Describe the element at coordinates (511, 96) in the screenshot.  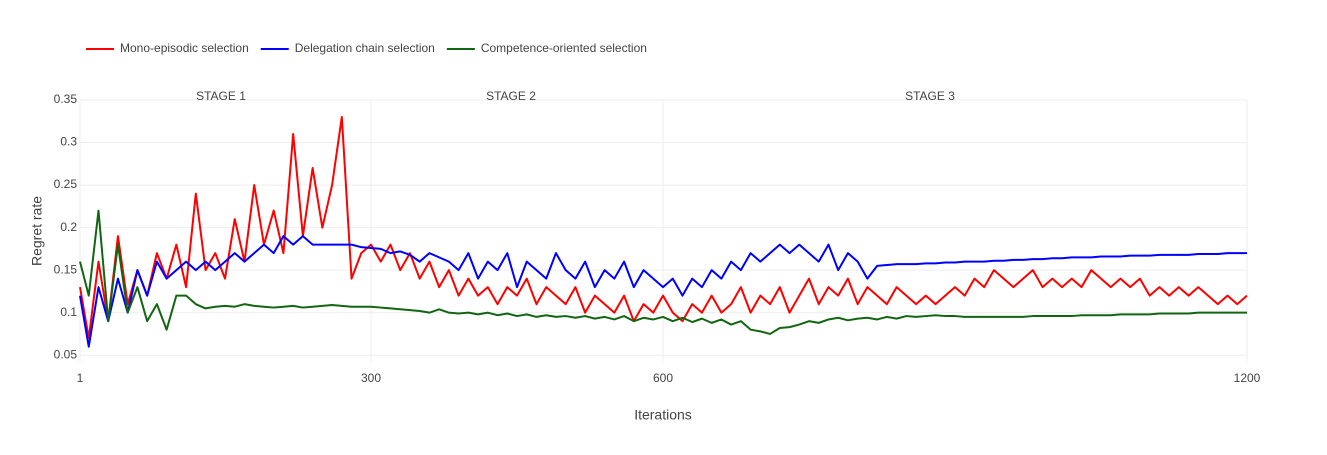
I see `stage-label: STAGE 2` at that location.